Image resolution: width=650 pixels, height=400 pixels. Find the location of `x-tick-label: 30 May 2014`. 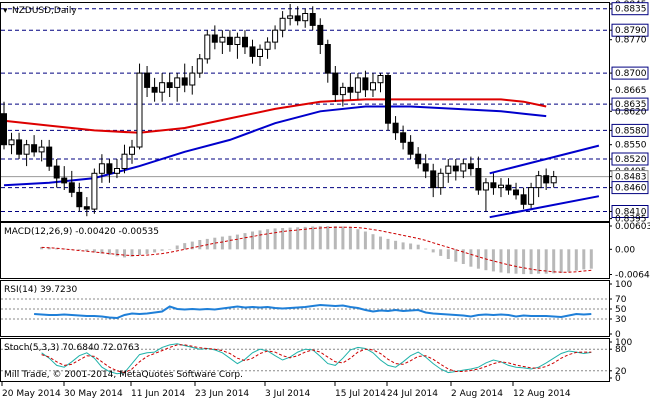

x-tick-label: 30 May 2014 is located at coordinates (93, 394).